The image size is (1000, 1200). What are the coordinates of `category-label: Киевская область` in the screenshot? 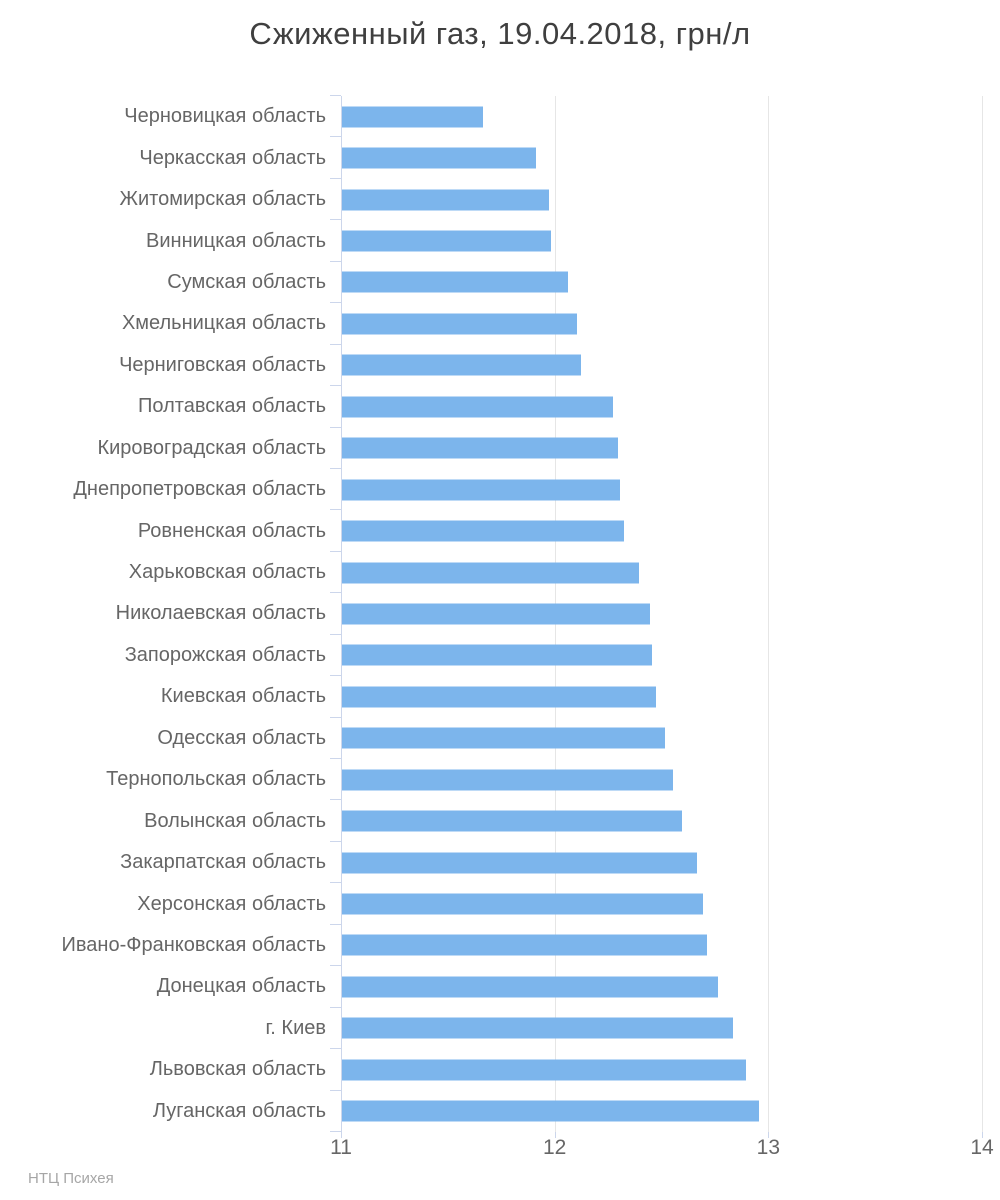 It's located at (243, 696).